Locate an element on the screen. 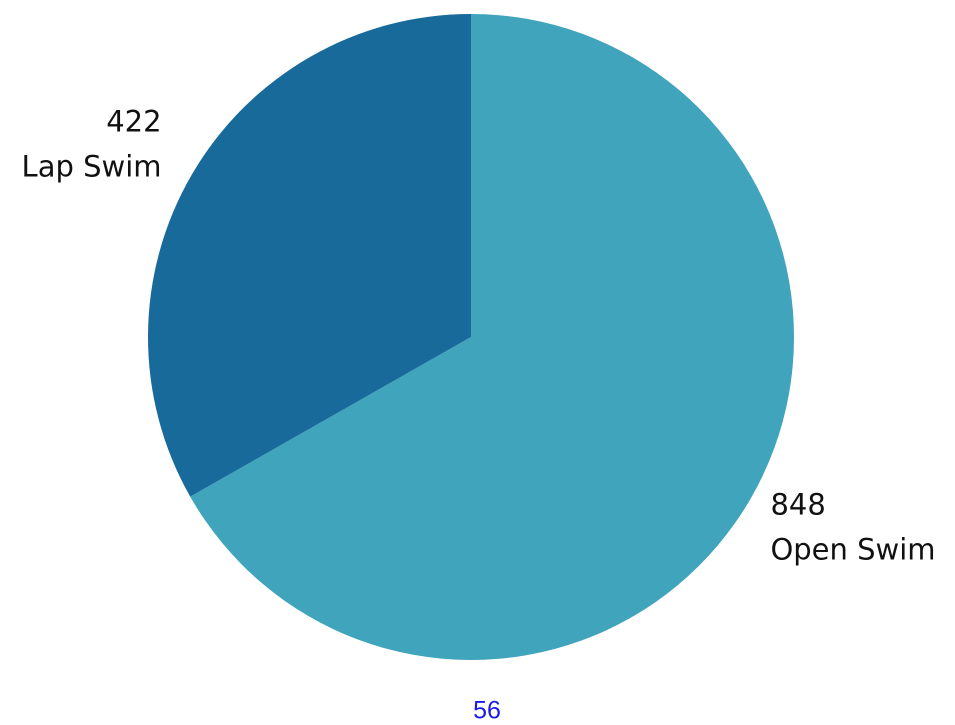 This screenshot has width=955, height=725. annotation: 56 is located at coordinates (487, 711).